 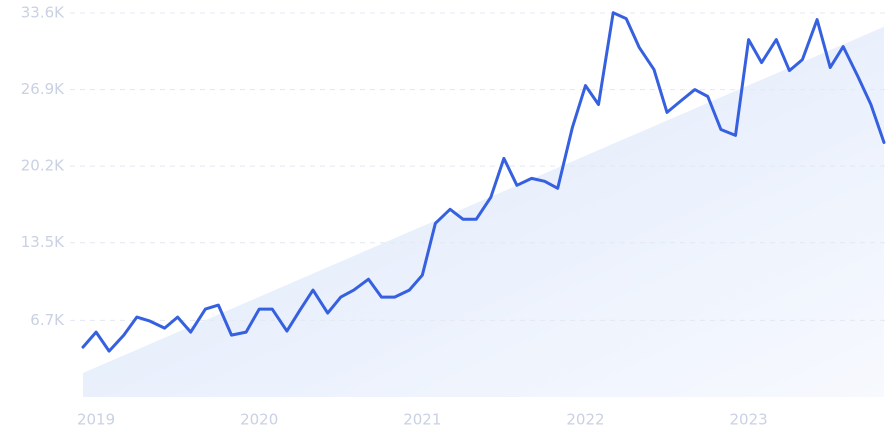 What do you see at coordinates (422, 420) in the screenshot?
I see `x-tick-label: 2021` at bounding box center [422, 420].